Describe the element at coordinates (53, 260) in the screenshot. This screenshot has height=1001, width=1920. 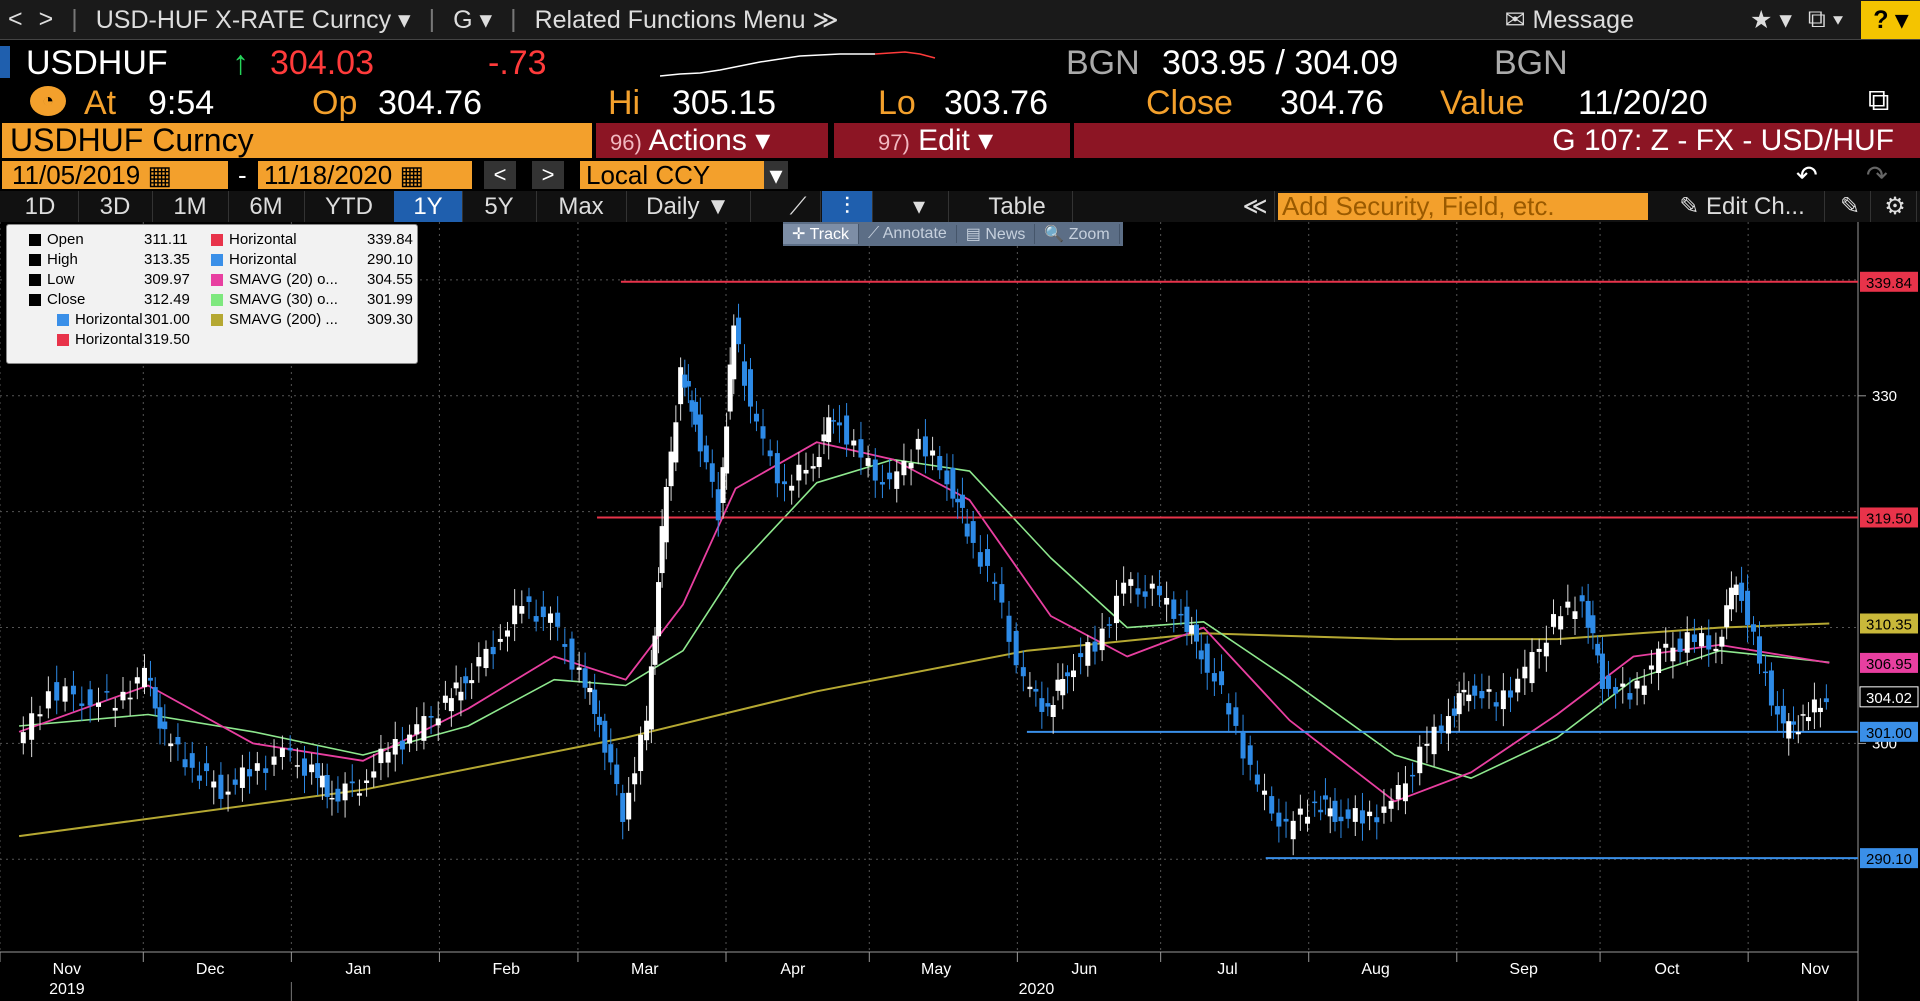
I see `legend-item: High` at that location.